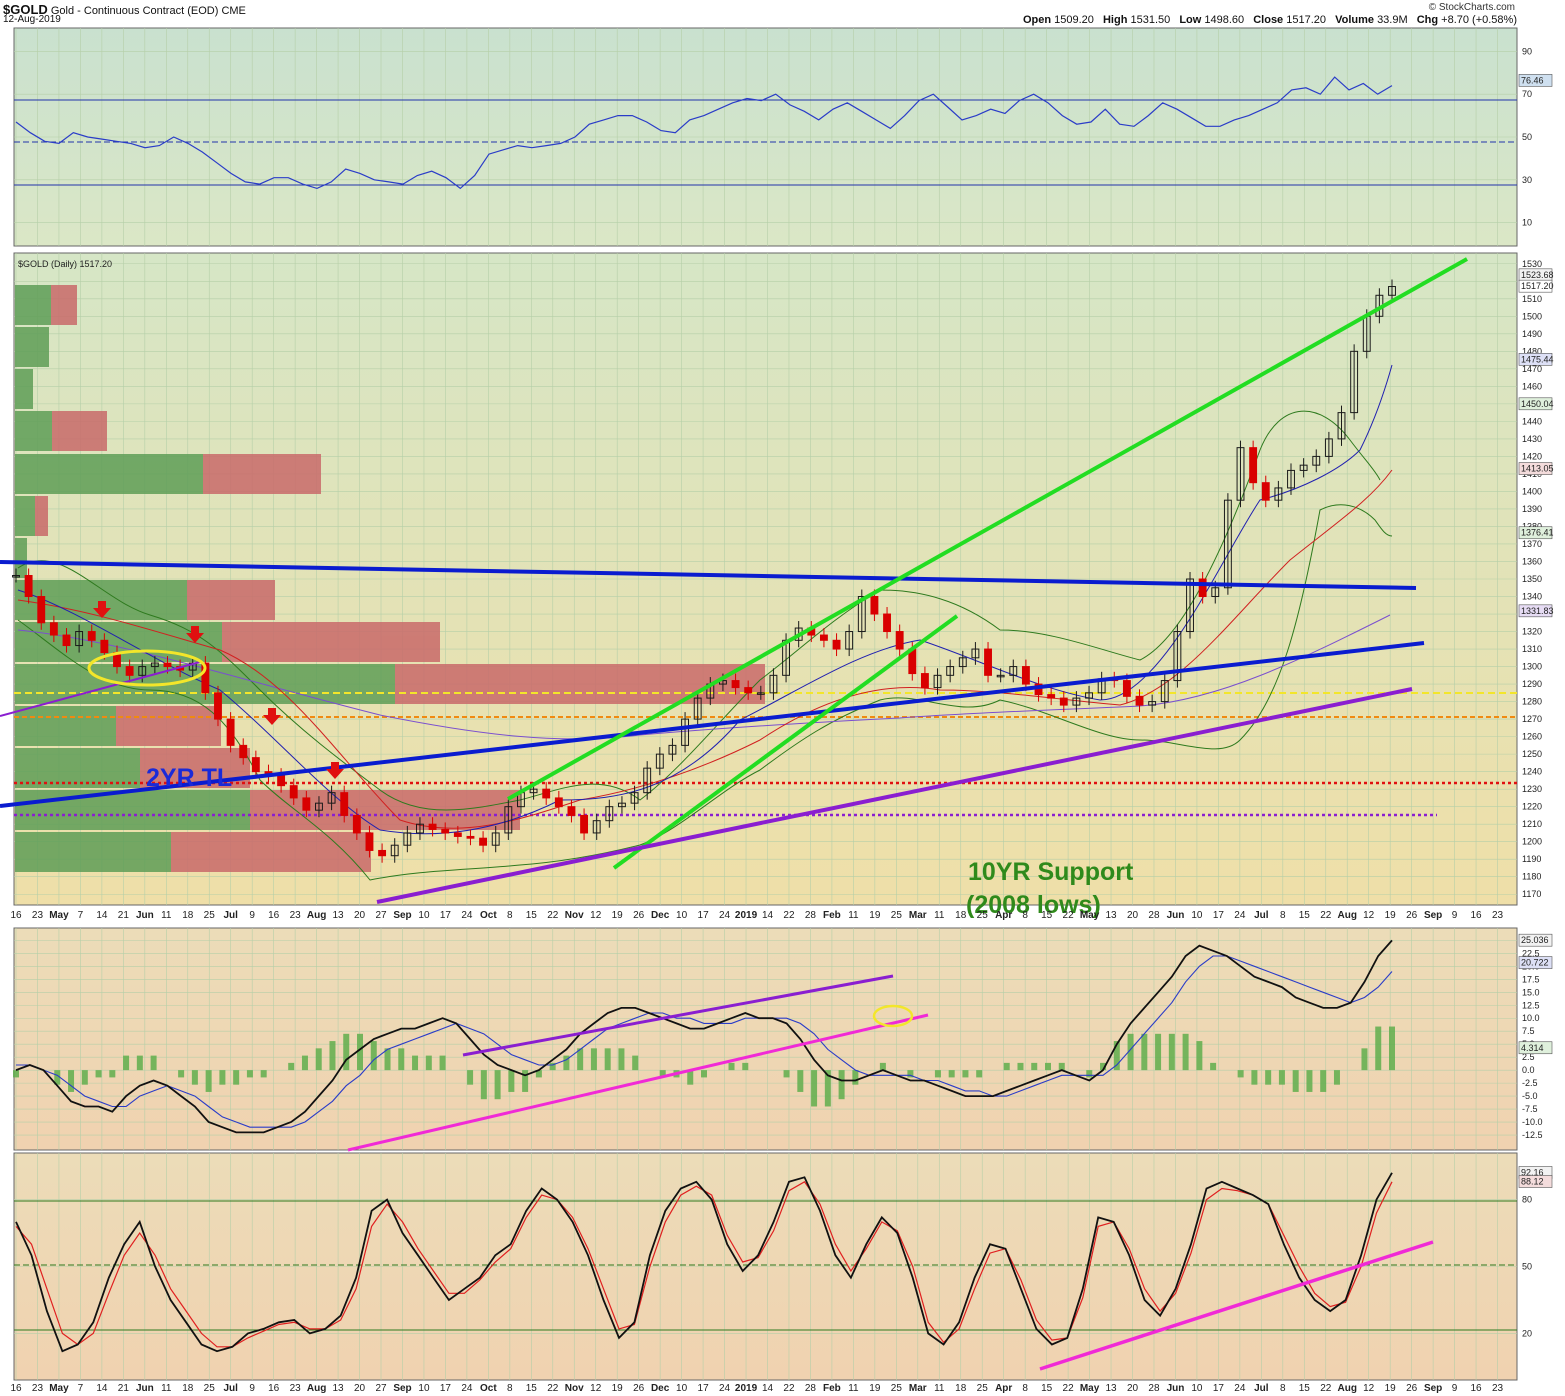 The height and width of the screenshot is (1396, 1565). What do you see at coordinates (1391, 1388) in the screenshot?
I see `x-tick-label: 19` at bounding box center [1391, 1388].